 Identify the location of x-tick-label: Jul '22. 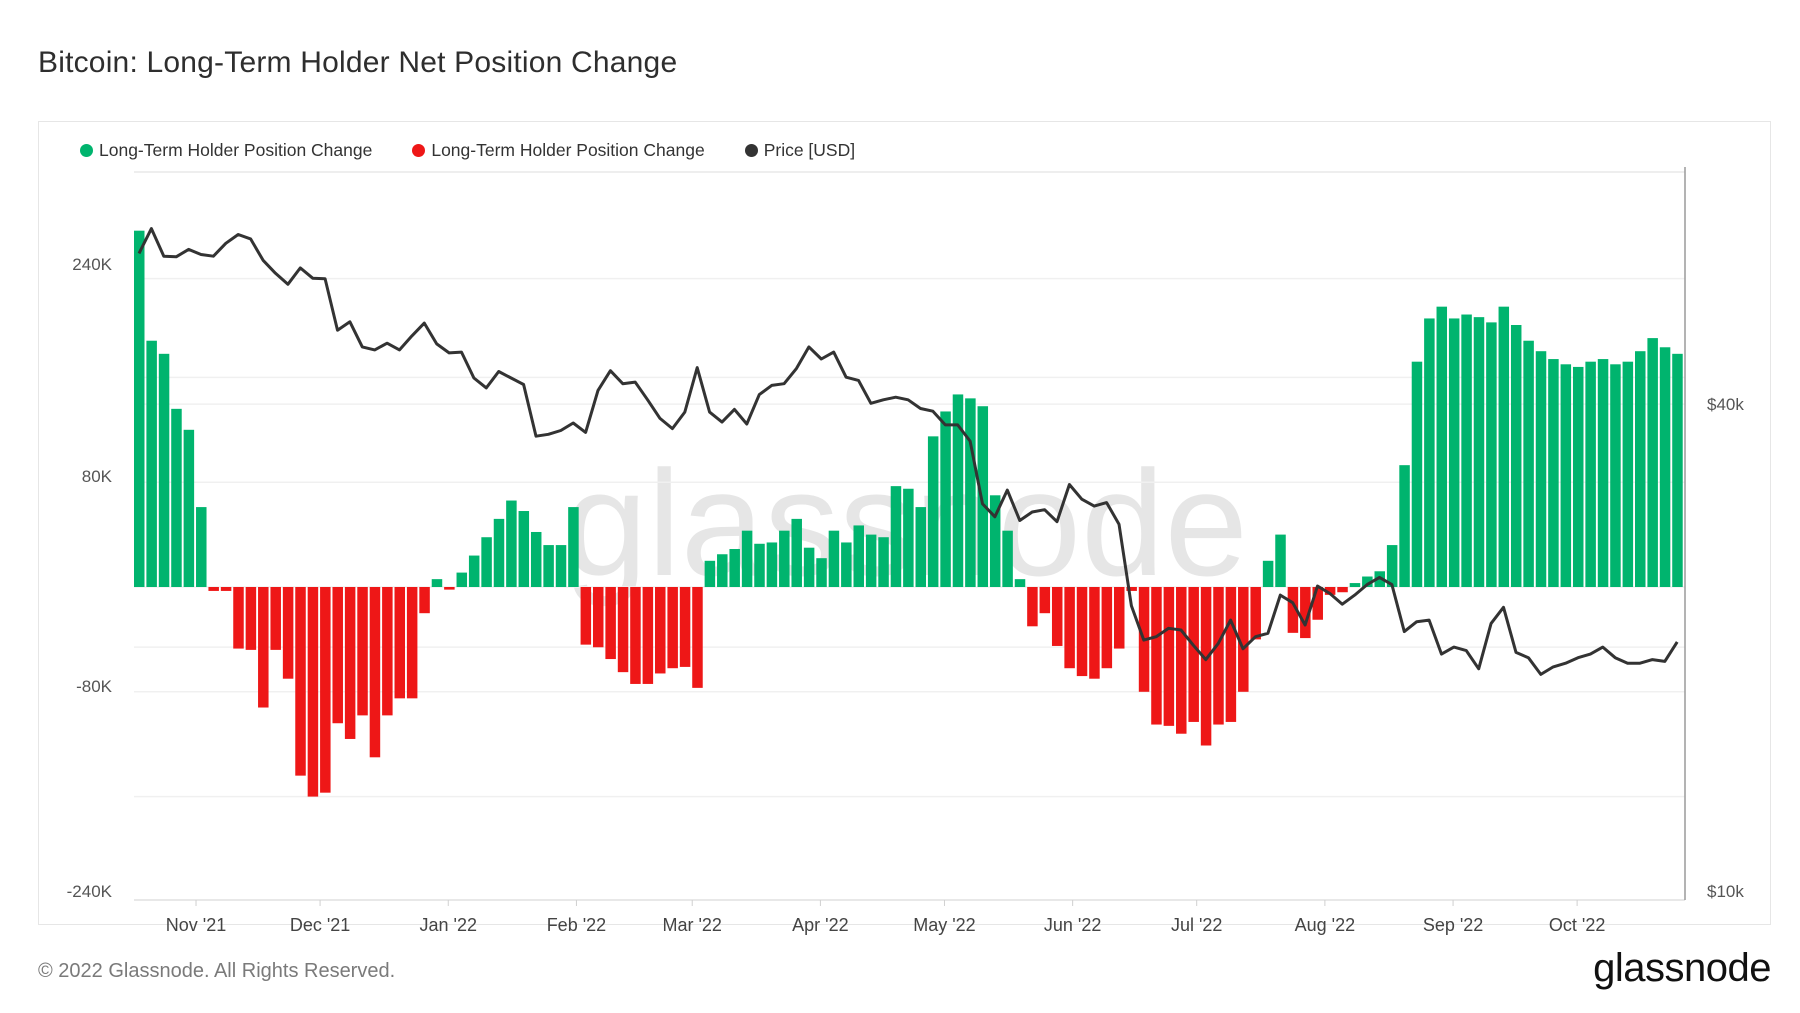
(1196, 925).